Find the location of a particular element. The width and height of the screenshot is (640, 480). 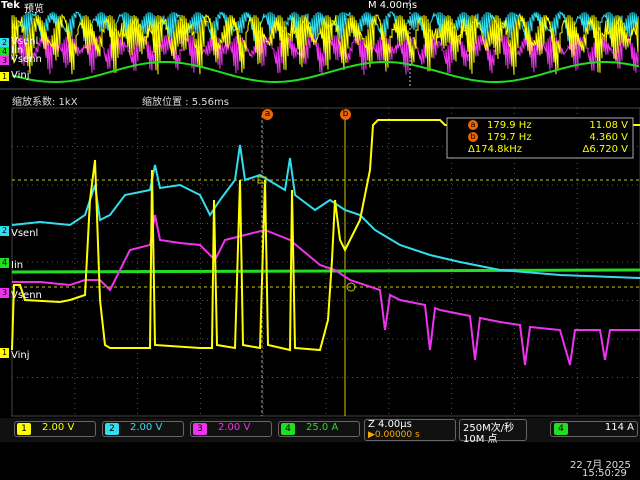

cursor-a-point is located at coordinates (262, 180).